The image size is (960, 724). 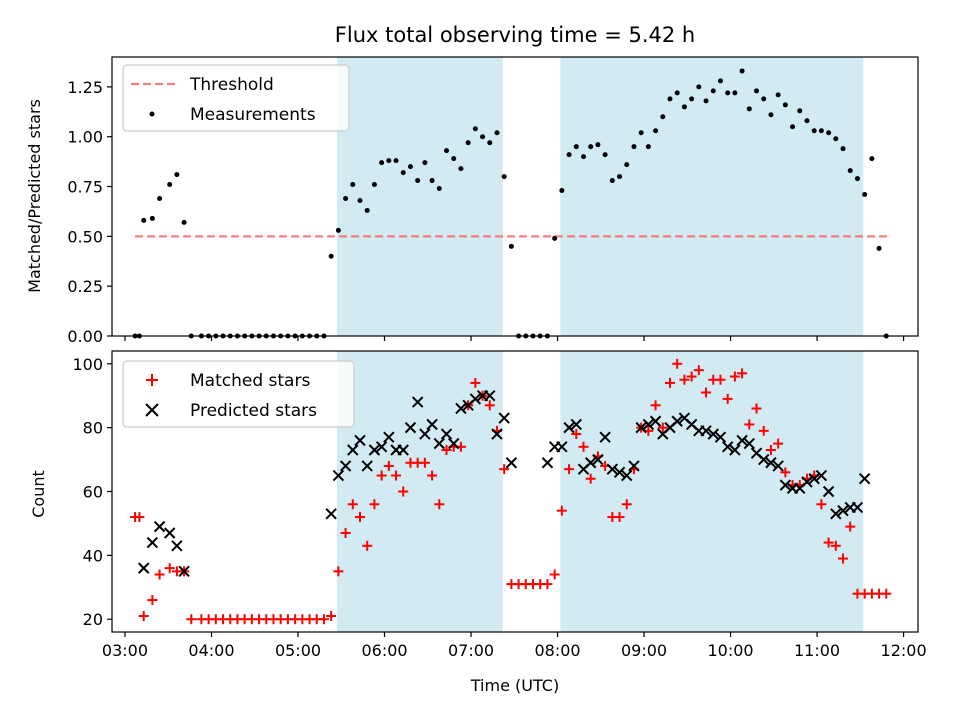 What do you see at coordinates (85, 137) in the screenshot?
I see `y-tick-label: 1.00` at bounding box center [85, 137].